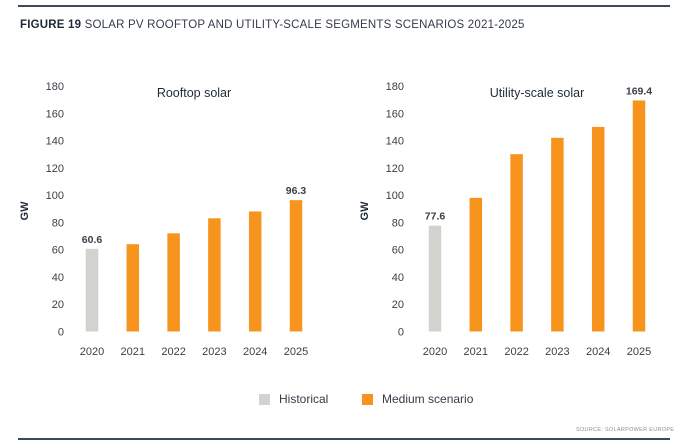 The height and width of the screenshot is (448, 680). Describe the element at coordinates (398, 223) in the screenshot. I see `utility-y-tick-80: 80` at that location.